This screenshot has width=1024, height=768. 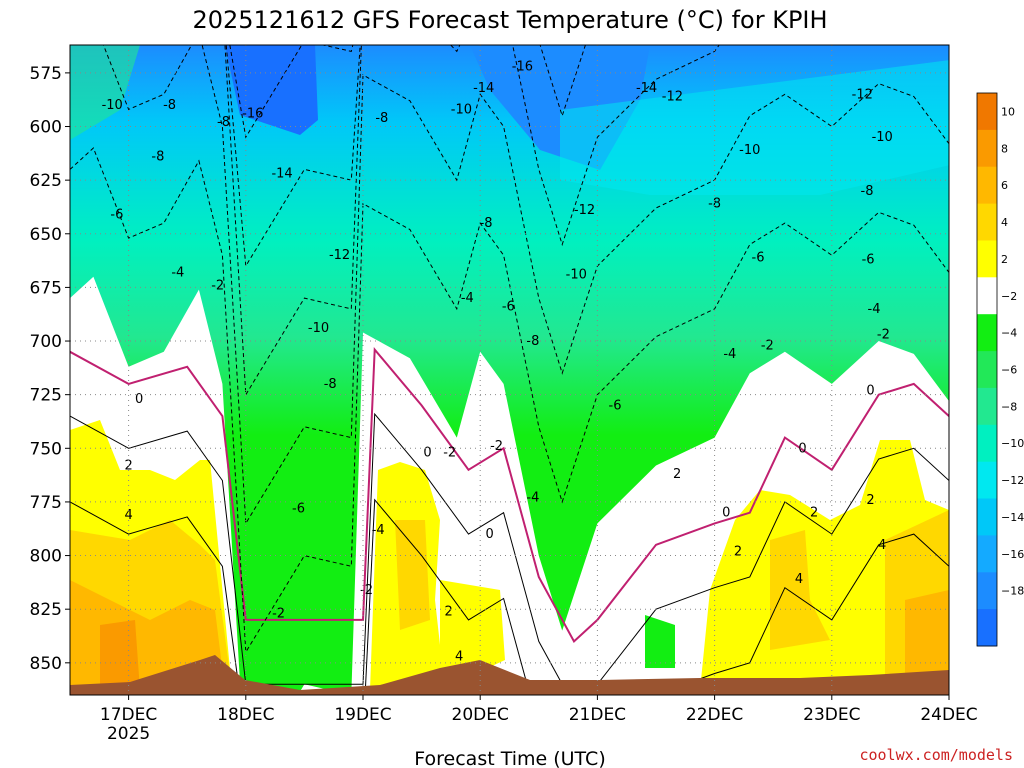 What do you see at coordinates (412, 575) in the screenshot?
I see `warmer-region-19dec` at bounding box center [412, 575].